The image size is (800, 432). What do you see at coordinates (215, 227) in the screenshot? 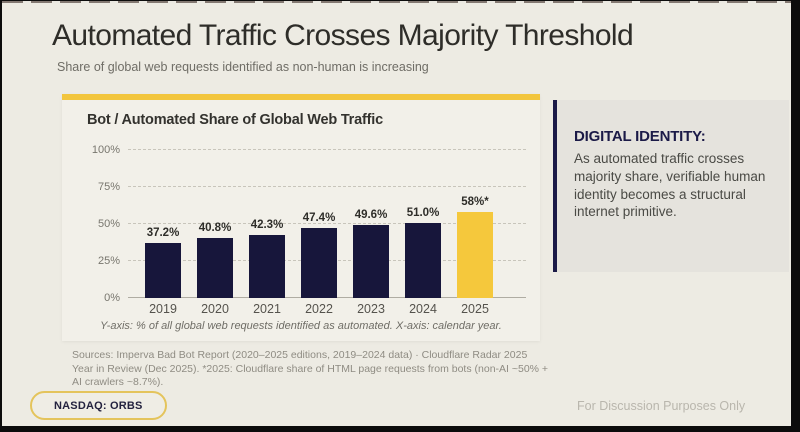
I see `bar-value-label: 40.8%` at bounding box center [215, 227].